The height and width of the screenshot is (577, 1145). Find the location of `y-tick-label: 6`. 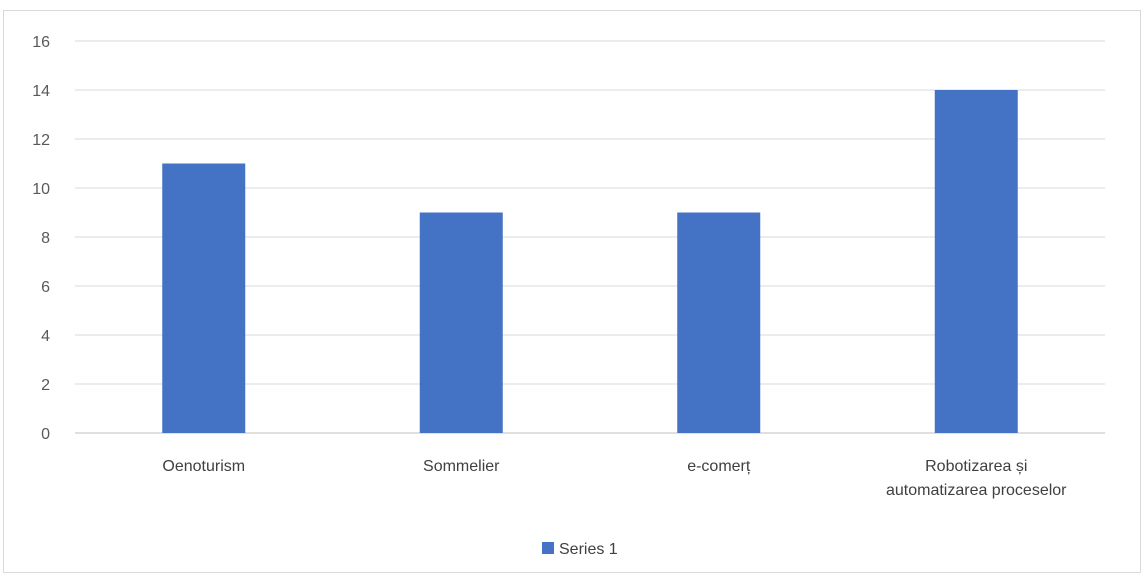

y-tick-label: 6 is located at coordinates (45, 287).